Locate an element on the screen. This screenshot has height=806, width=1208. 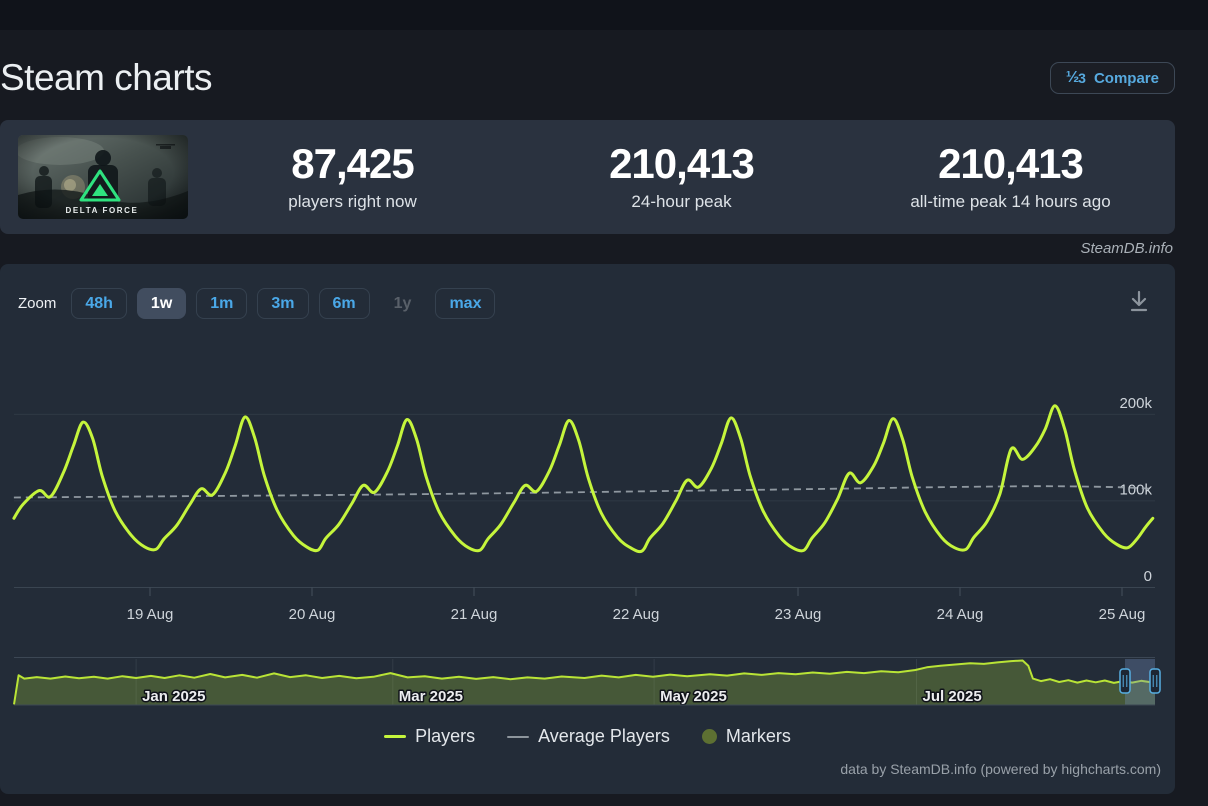
svg-text: 19 Aug is located at coordinates (150, 614).